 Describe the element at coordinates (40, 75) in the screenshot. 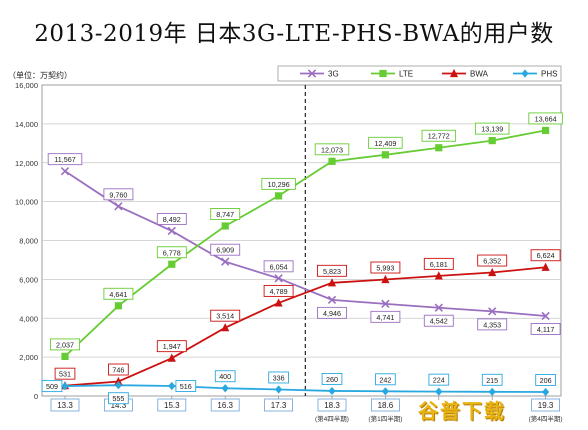

I see `y-axis-unit-label: （单位：万契约）` at that location.